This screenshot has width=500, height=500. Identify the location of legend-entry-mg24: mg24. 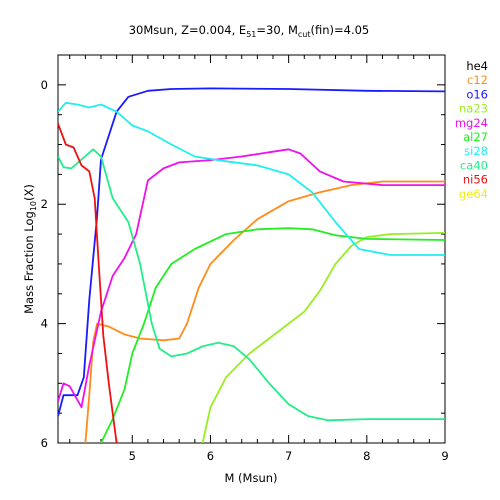
(471, 123).